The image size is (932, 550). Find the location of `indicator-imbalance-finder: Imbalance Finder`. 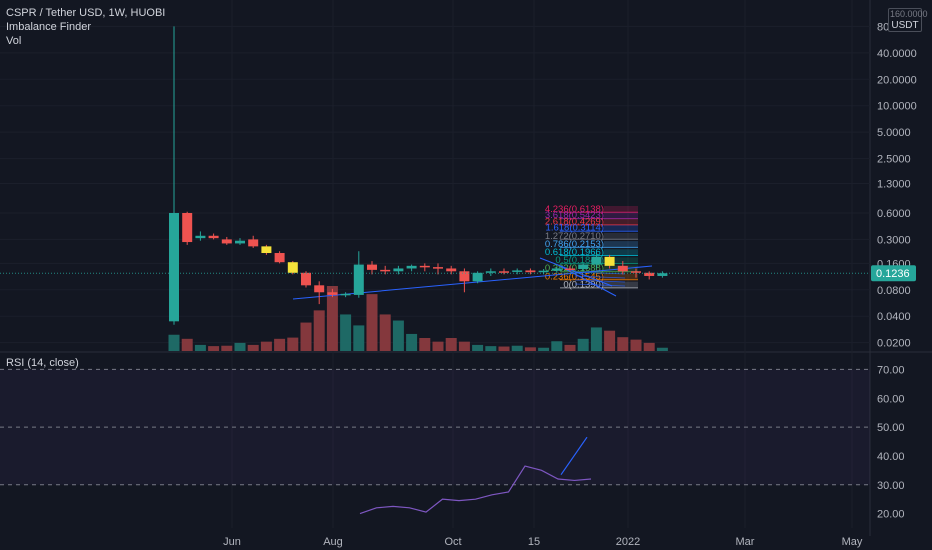

indicator-imbalance-finder: Imbalance Finder is located at coordinates (48, 27).